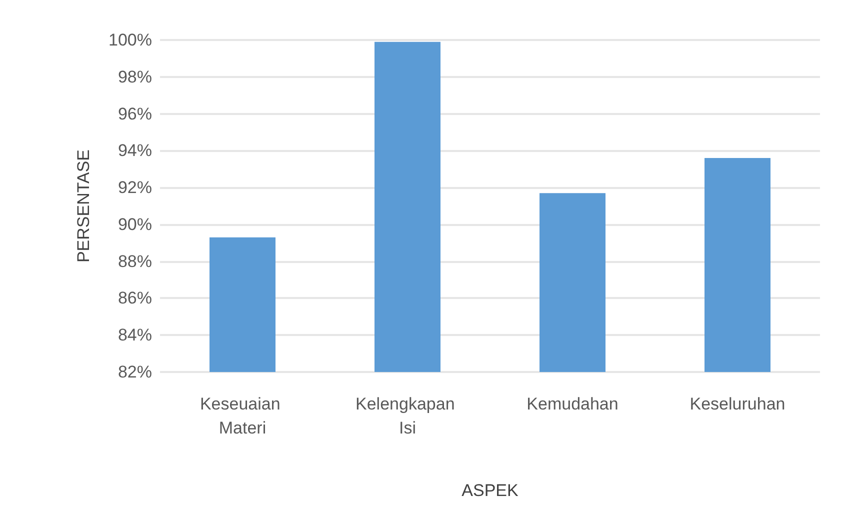 The height and width of the screenshot is (517, 860). Describe the element at coordinates (408, 416) in the screenshot. I see `x-tick-label: Kelengkapan Isi` at that location.